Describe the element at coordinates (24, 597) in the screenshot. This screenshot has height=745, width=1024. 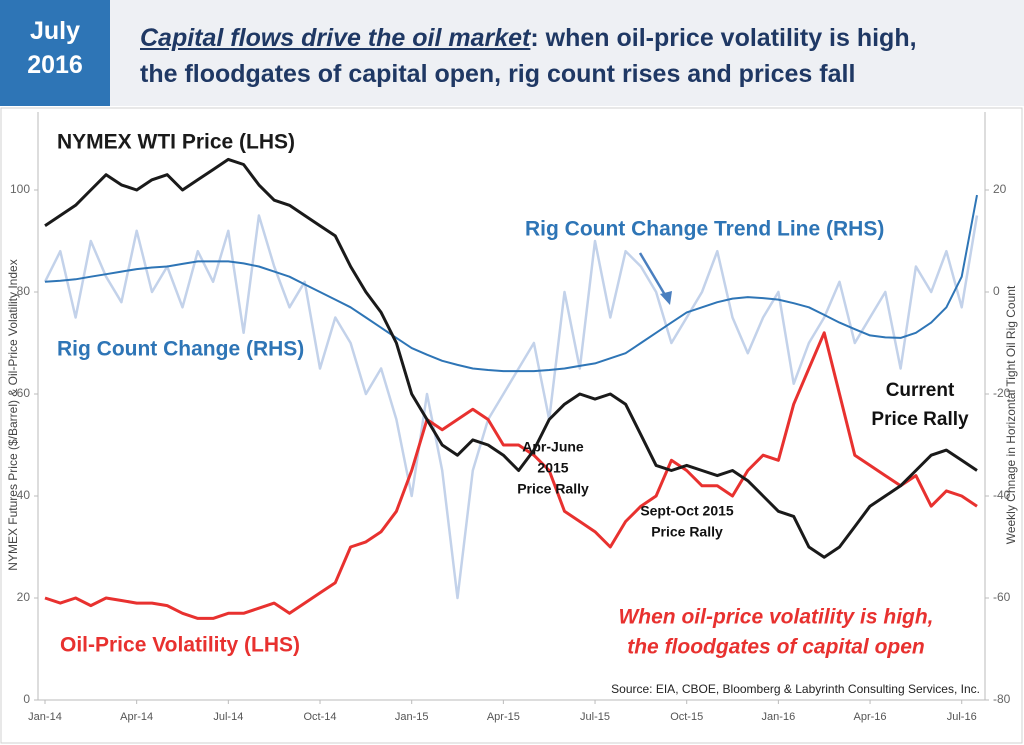
I see `y-tick-label: 20` at that location.